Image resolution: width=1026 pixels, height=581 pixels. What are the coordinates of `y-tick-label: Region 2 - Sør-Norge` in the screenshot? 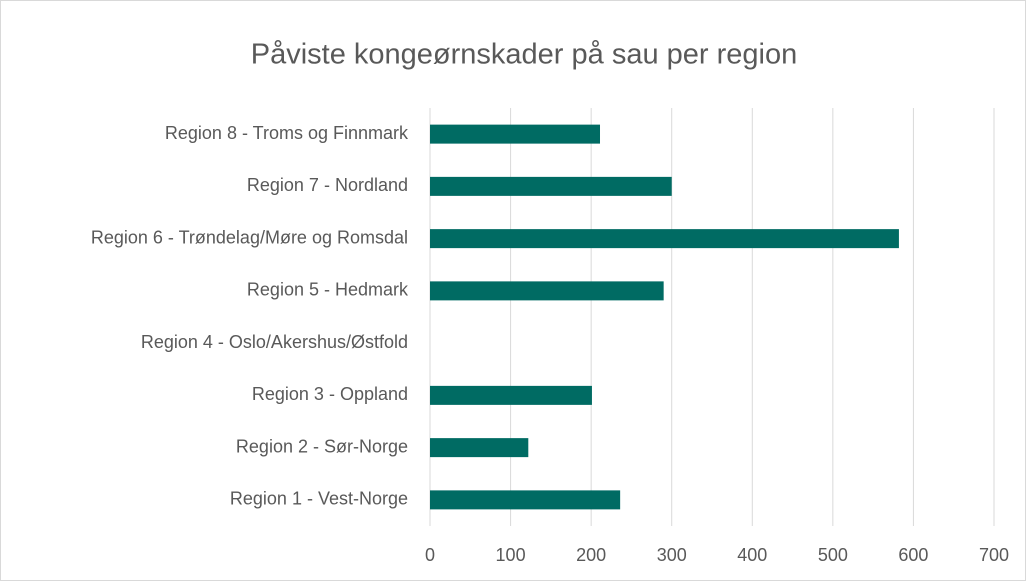 It's located at (322, 446).